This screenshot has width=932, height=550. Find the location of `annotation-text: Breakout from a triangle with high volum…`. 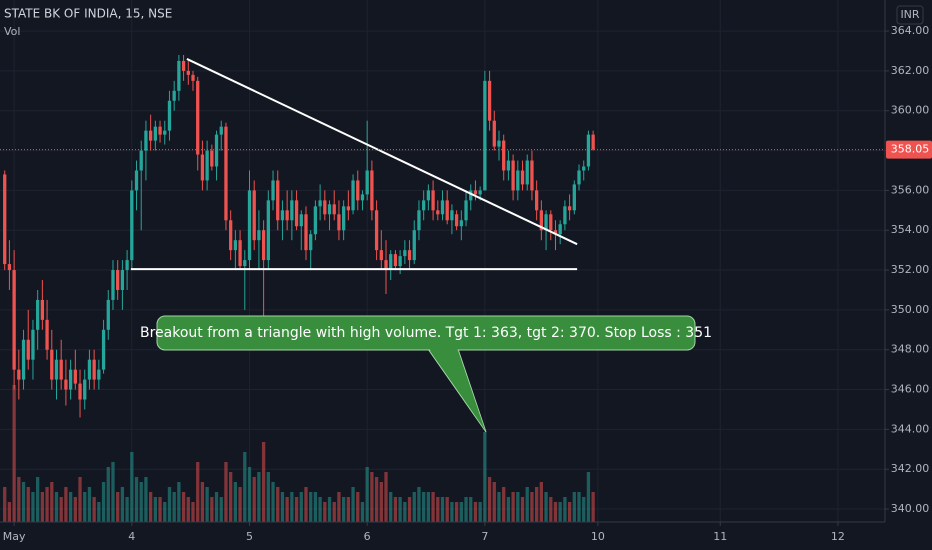

annotation-text: Breakout from a triangle with high volum… is located at coordinates (426, 333).